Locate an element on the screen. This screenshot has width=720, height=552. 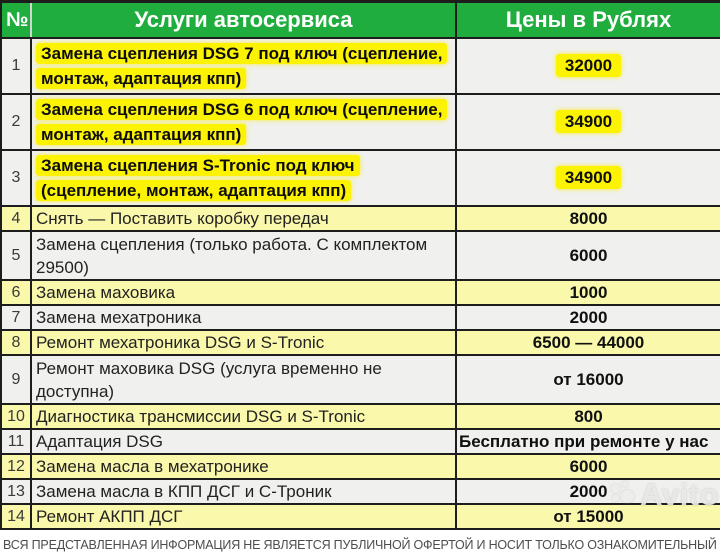
service-price: 32000 is located at coordinates (587, 66).